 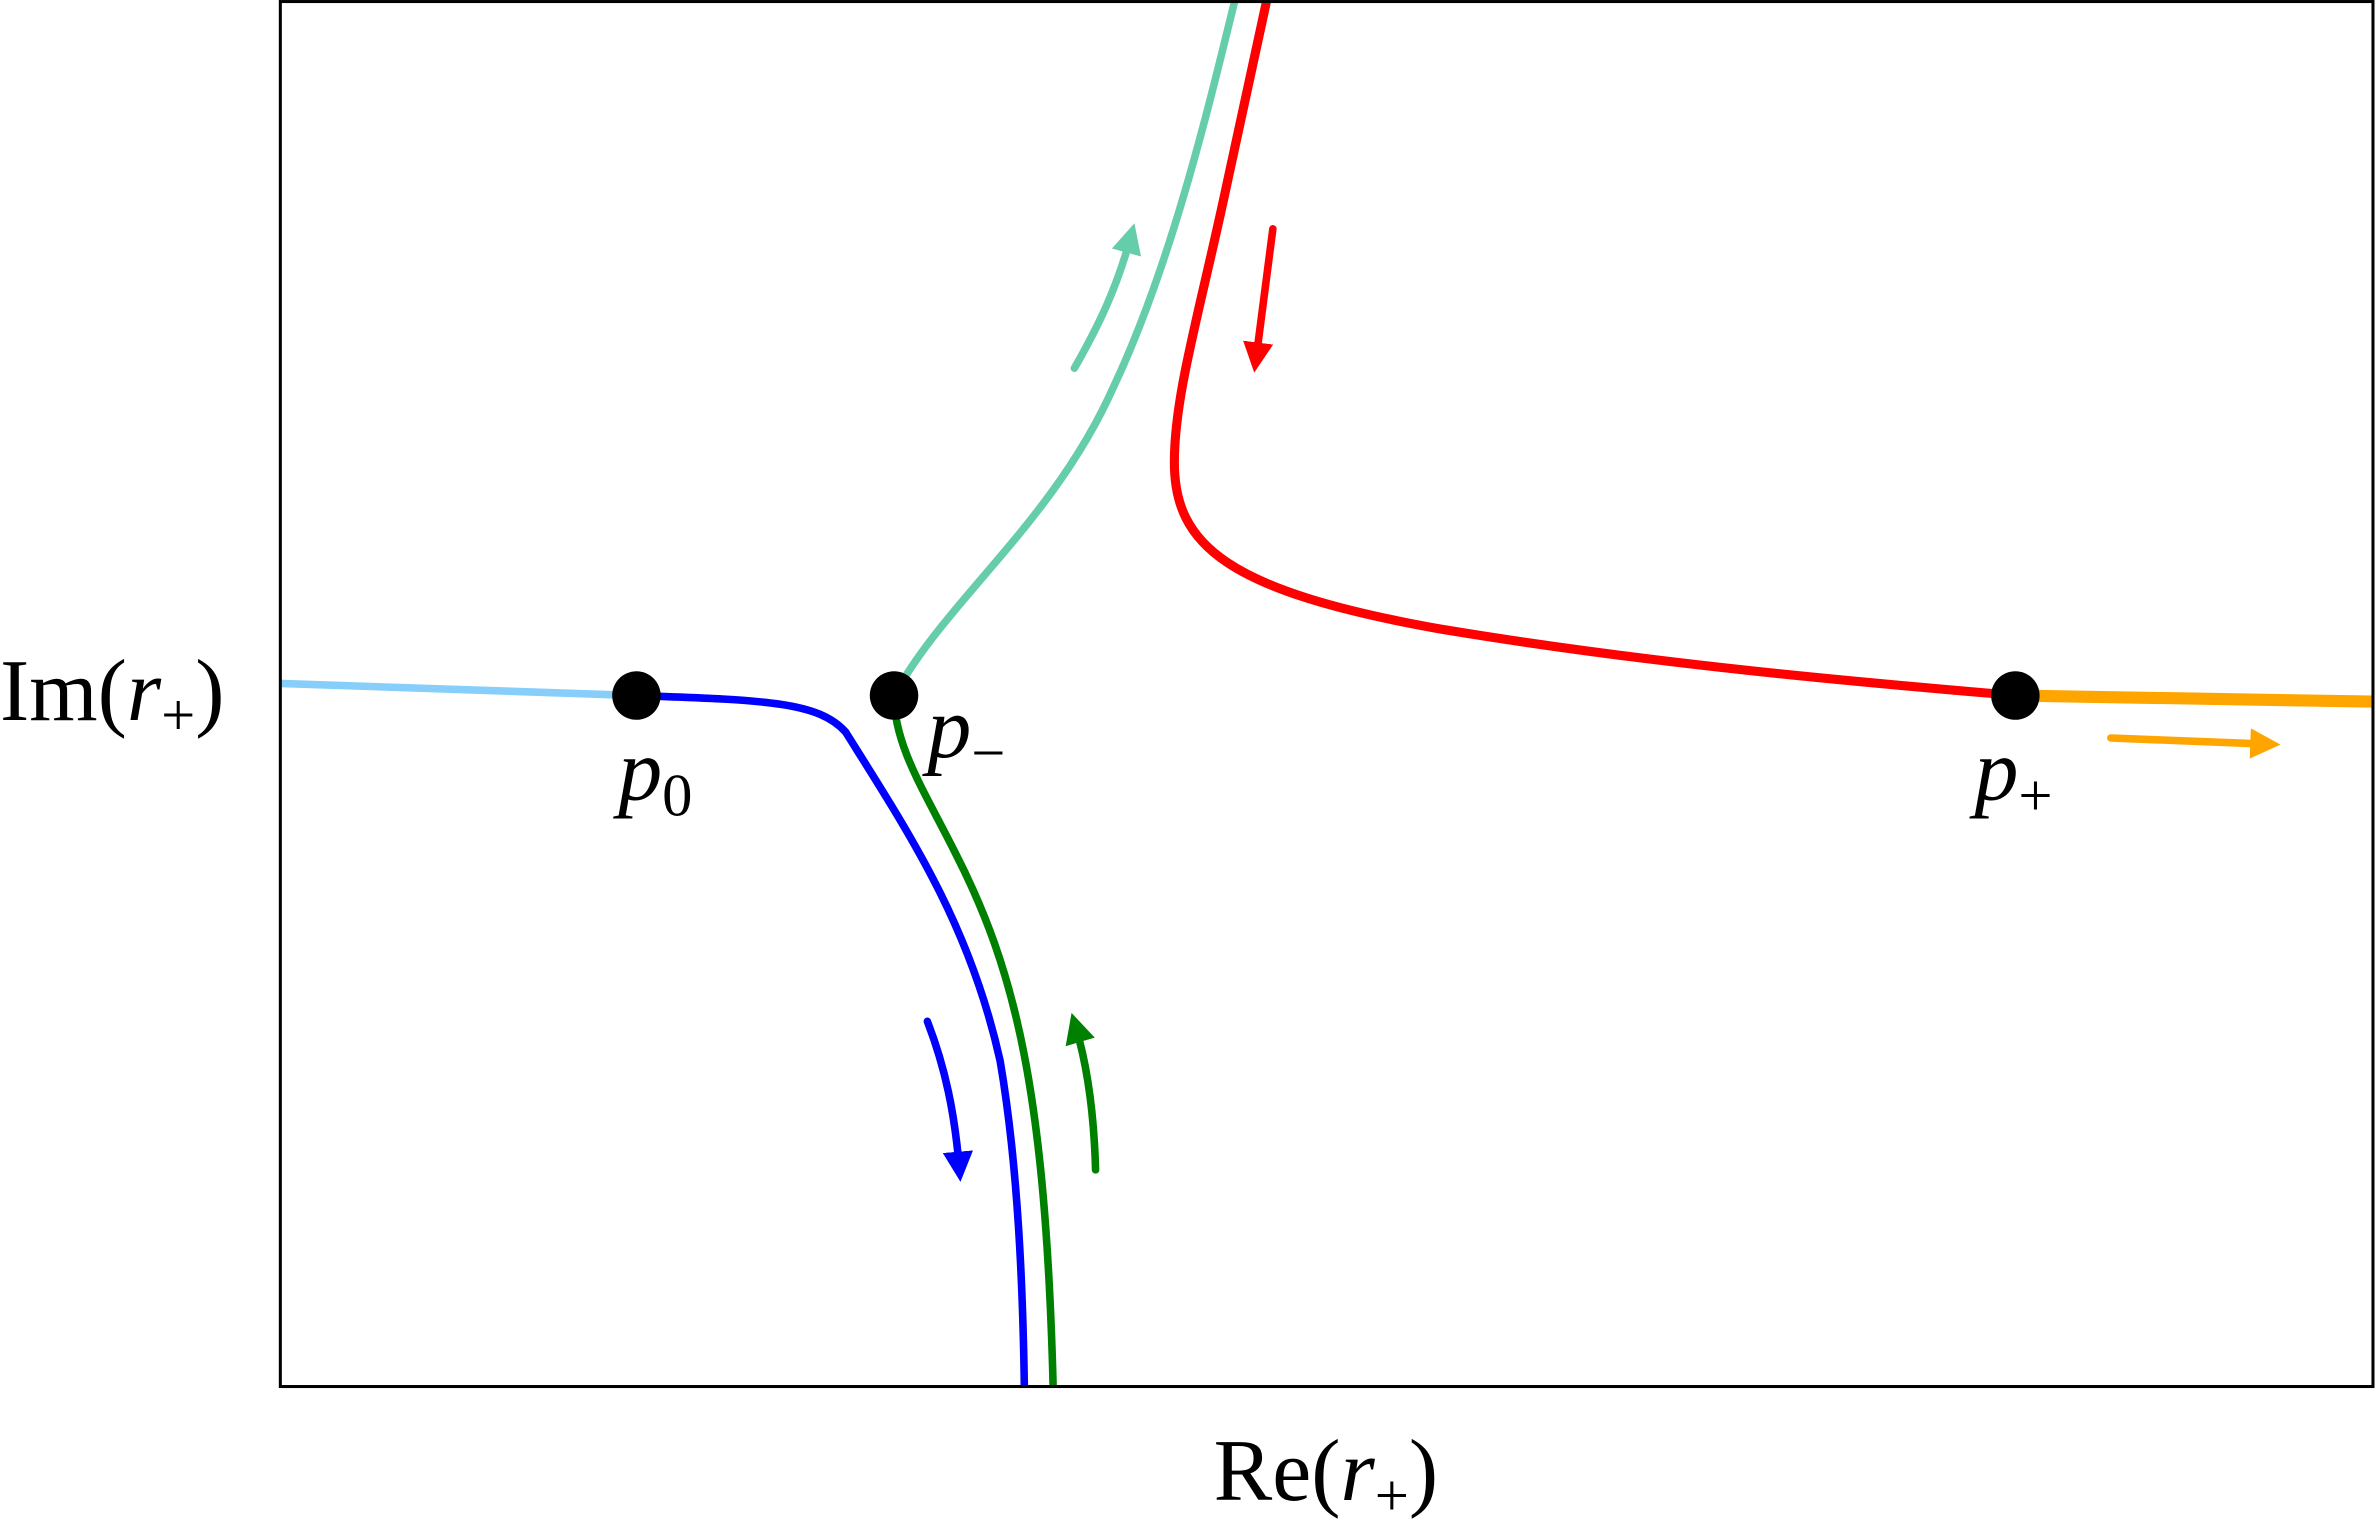 I want to click on label-sub: +, so click(x=2035, y=795).